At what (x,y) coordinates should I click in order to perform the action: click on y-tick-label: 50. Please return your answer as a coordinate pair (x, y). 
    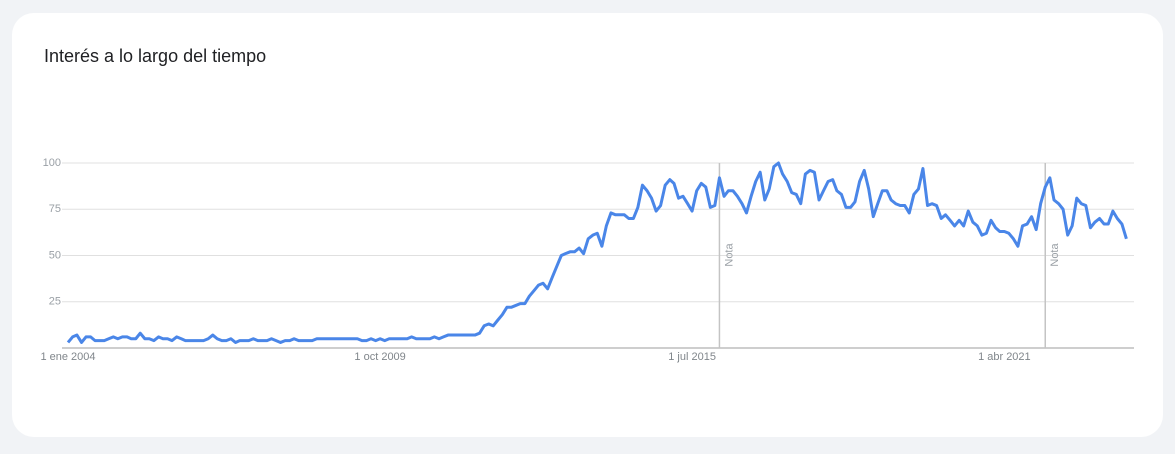
    Looking at the image, I should click on (55, 255).